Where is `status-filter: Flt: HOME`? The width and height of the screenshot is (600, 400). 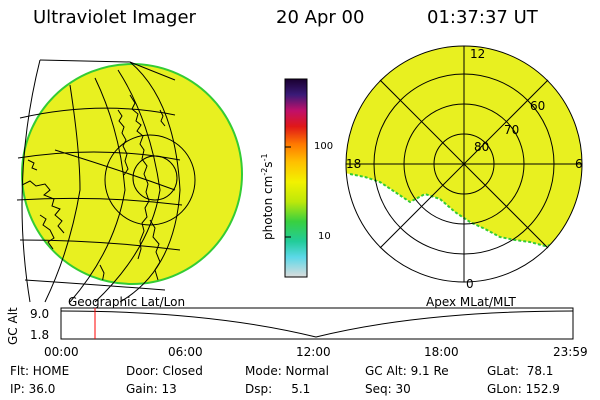 status-filter: Flt: HOME is located at coordinates (40, 371).